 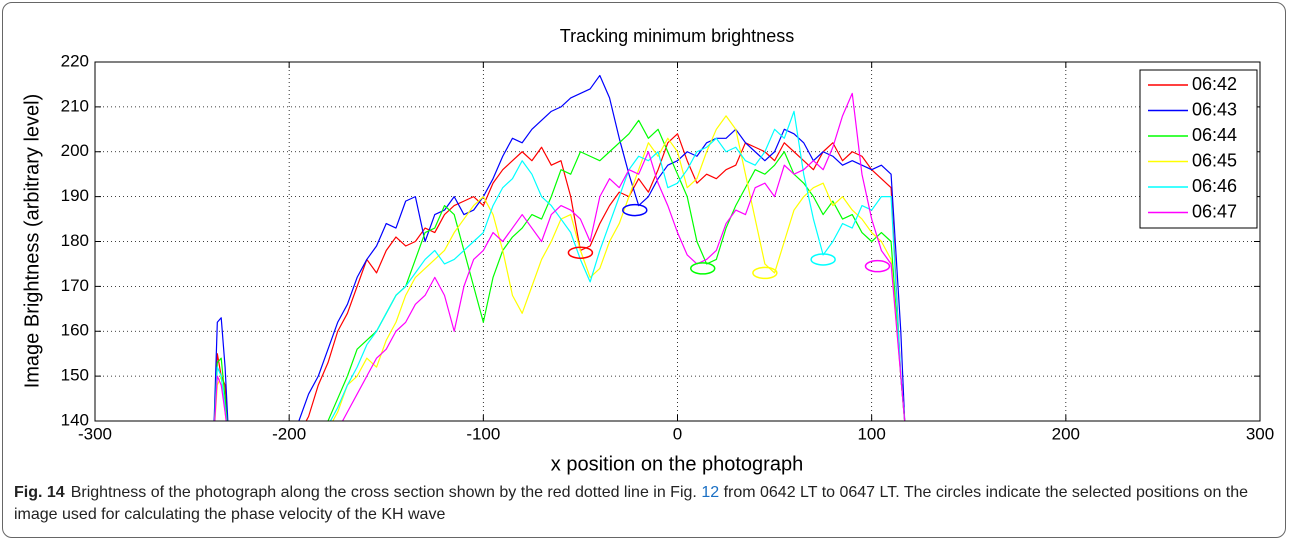 What do you see at coordinates (1214, 186) in the screenshot?
I see `legend-label: 06:46` at bounding box center [1214, 186].